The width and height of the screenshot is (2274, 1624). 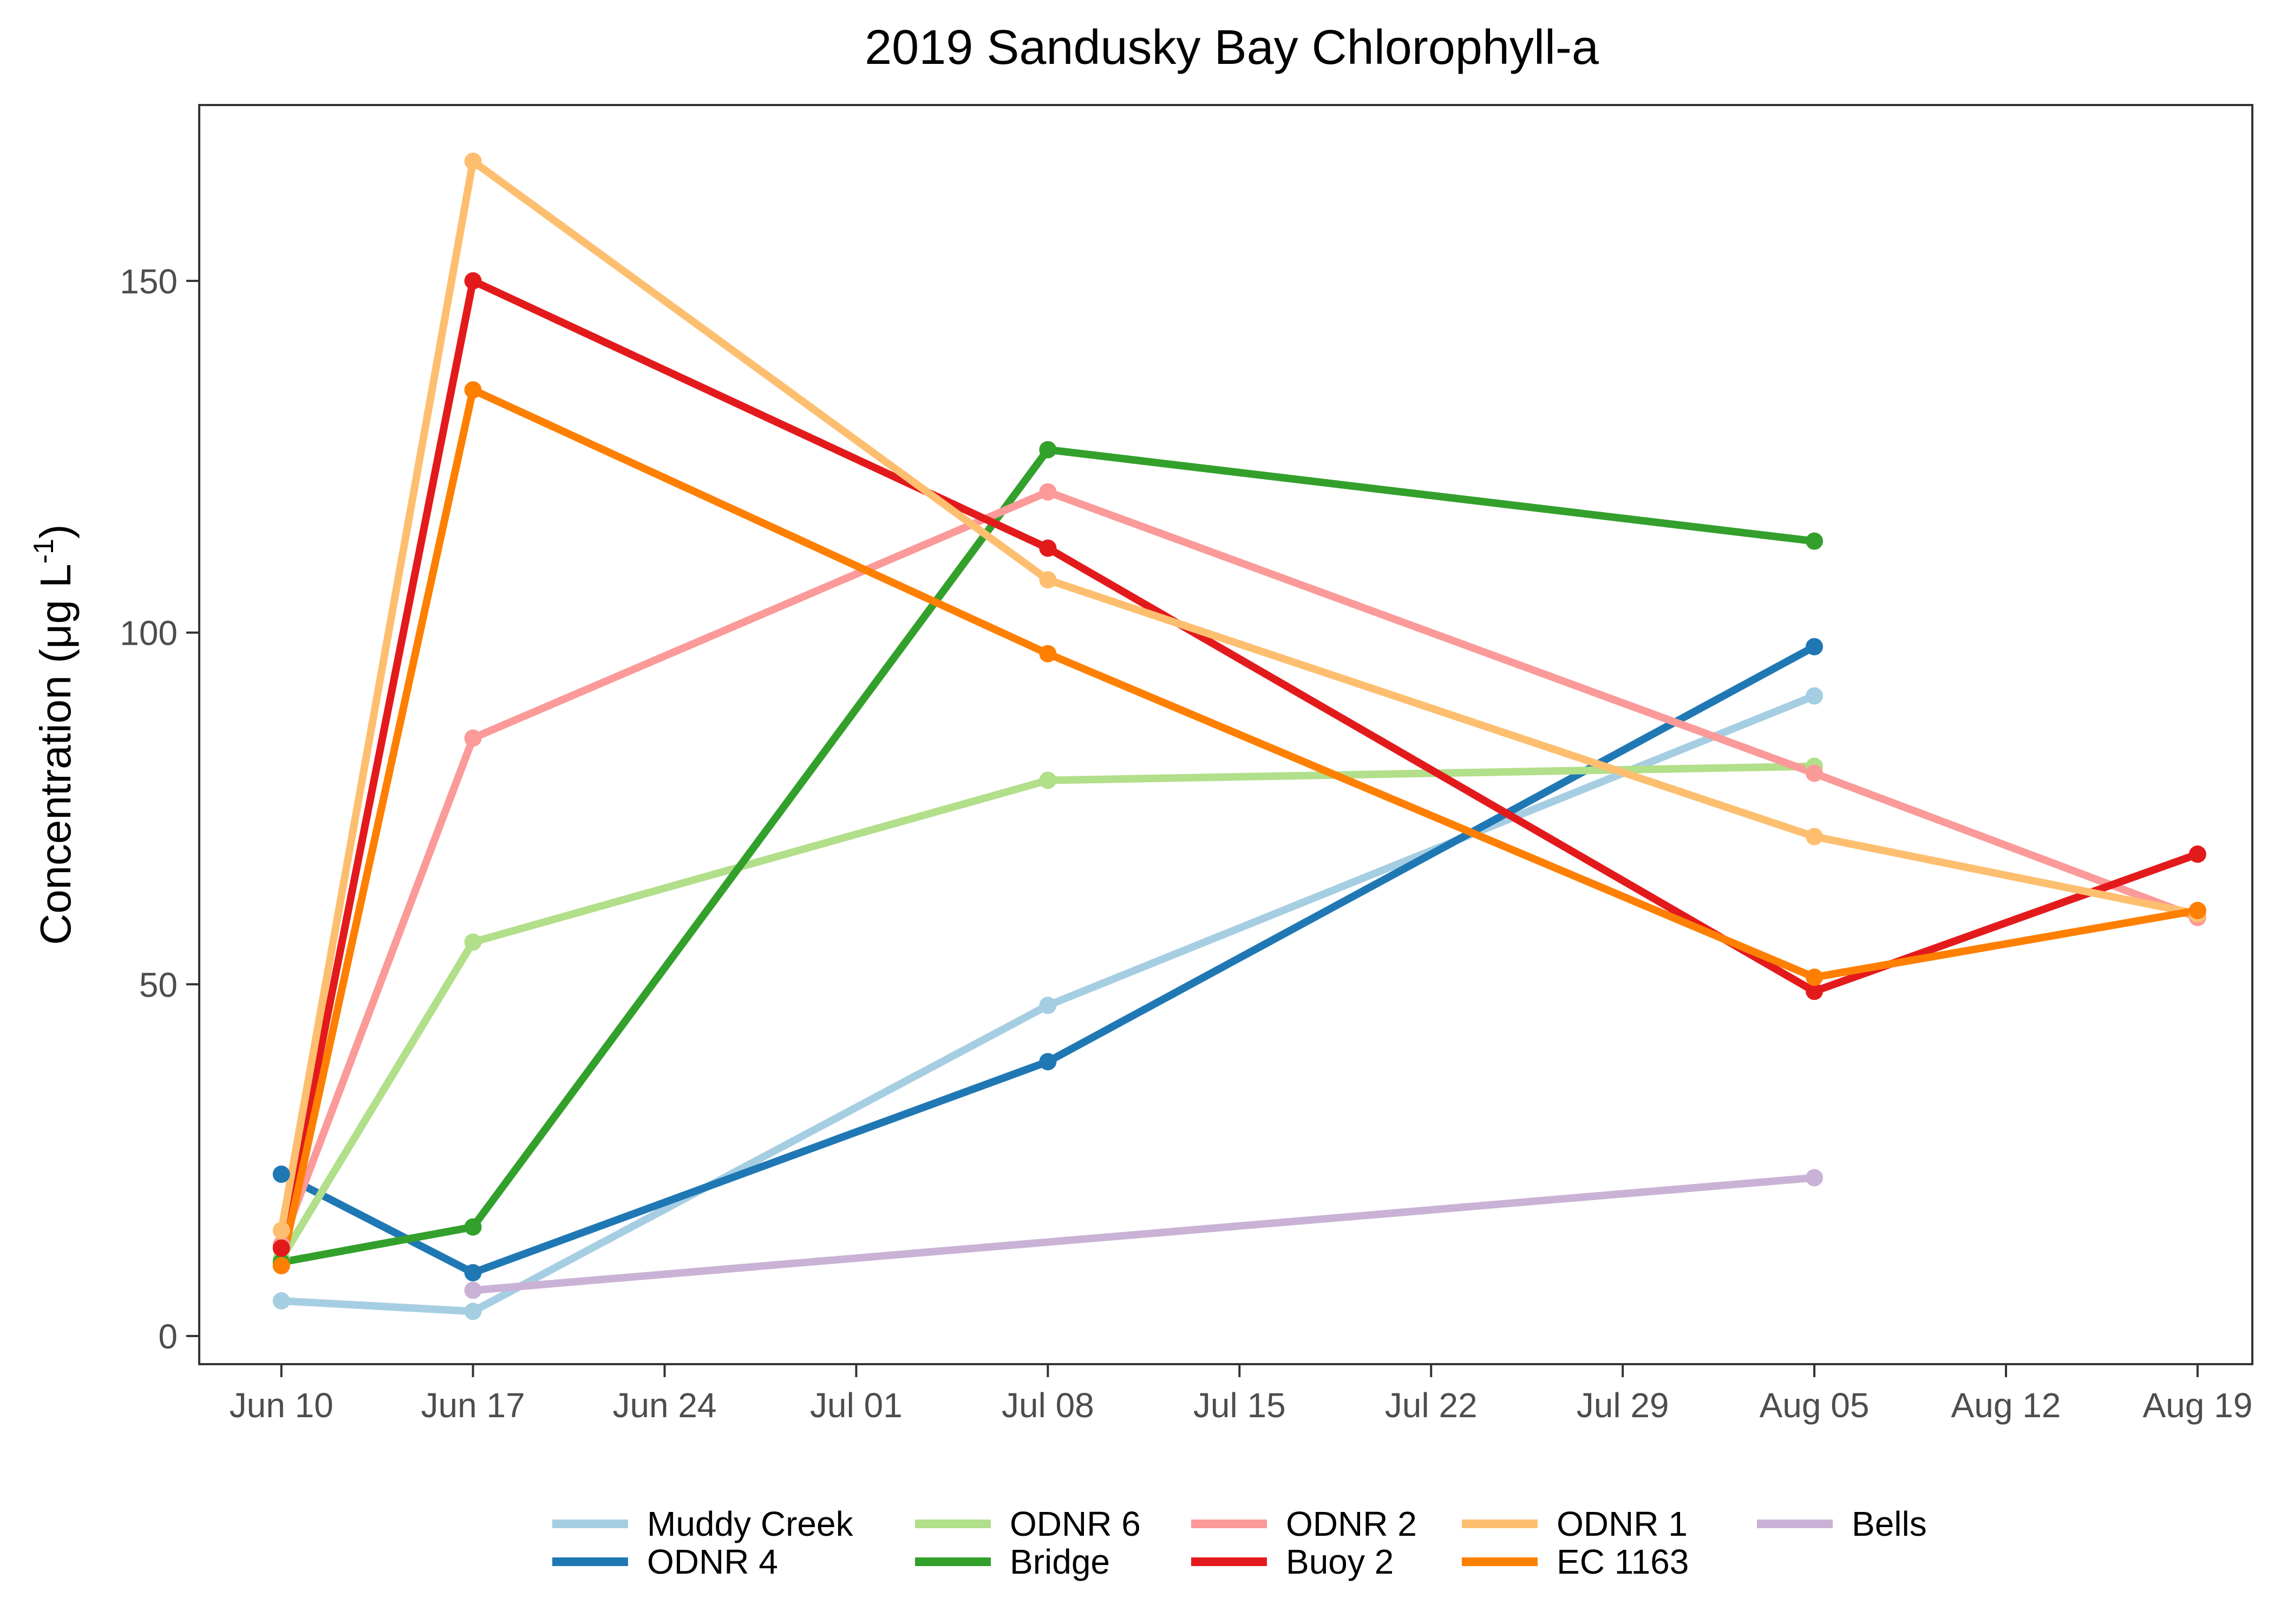 I want to click on y-axis-title: Concentration (μg L-1), so click(x=54, y=734).